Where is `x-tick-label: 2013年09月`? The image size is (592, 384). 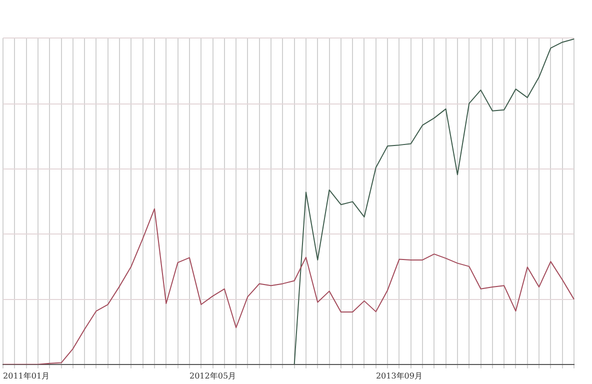 x-tick-label: 2013年09月 is located at coordinates (399, 375).